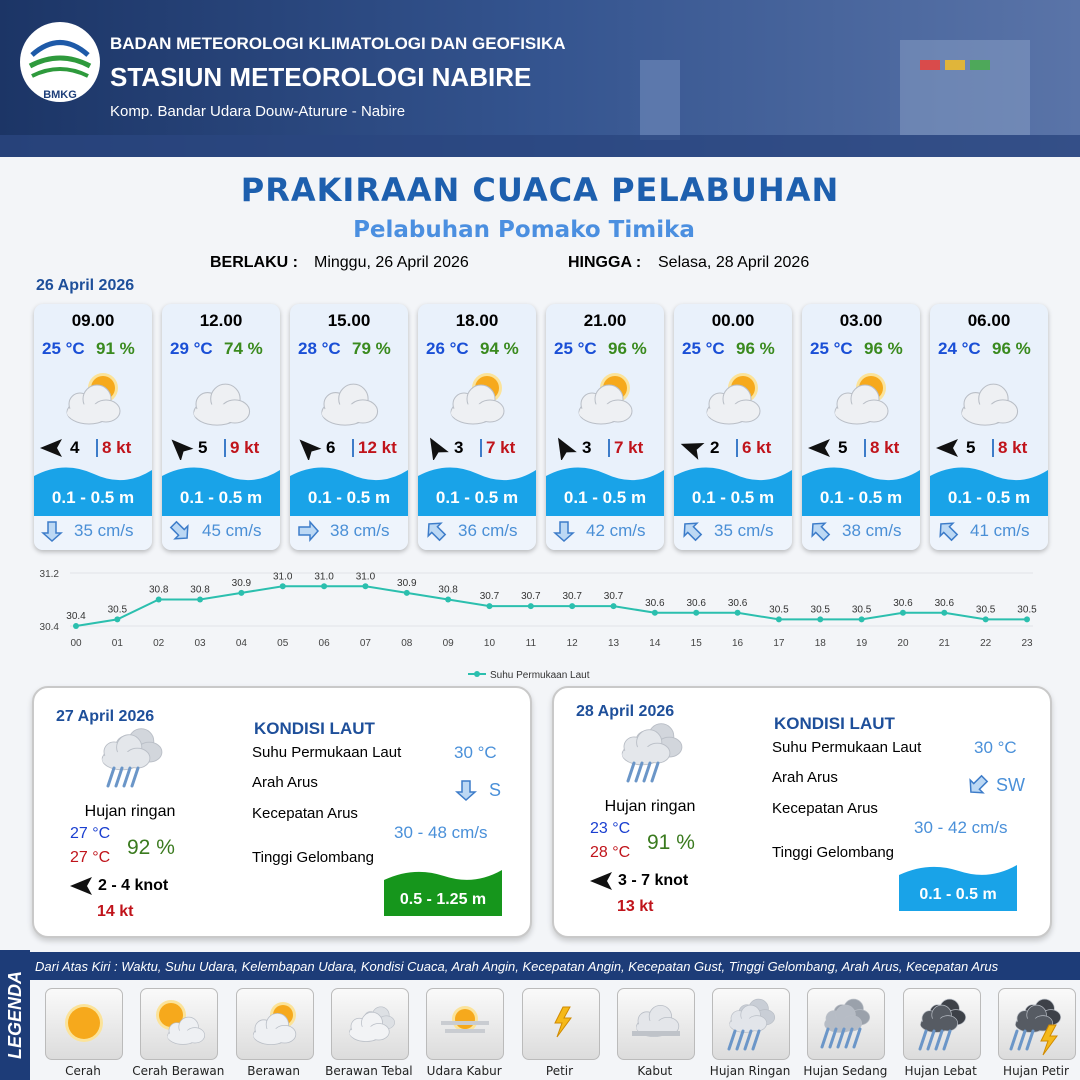  Describe the element at coordinates (986, 643) in the screenshot. I see `x-tick-label: 22` at that location.